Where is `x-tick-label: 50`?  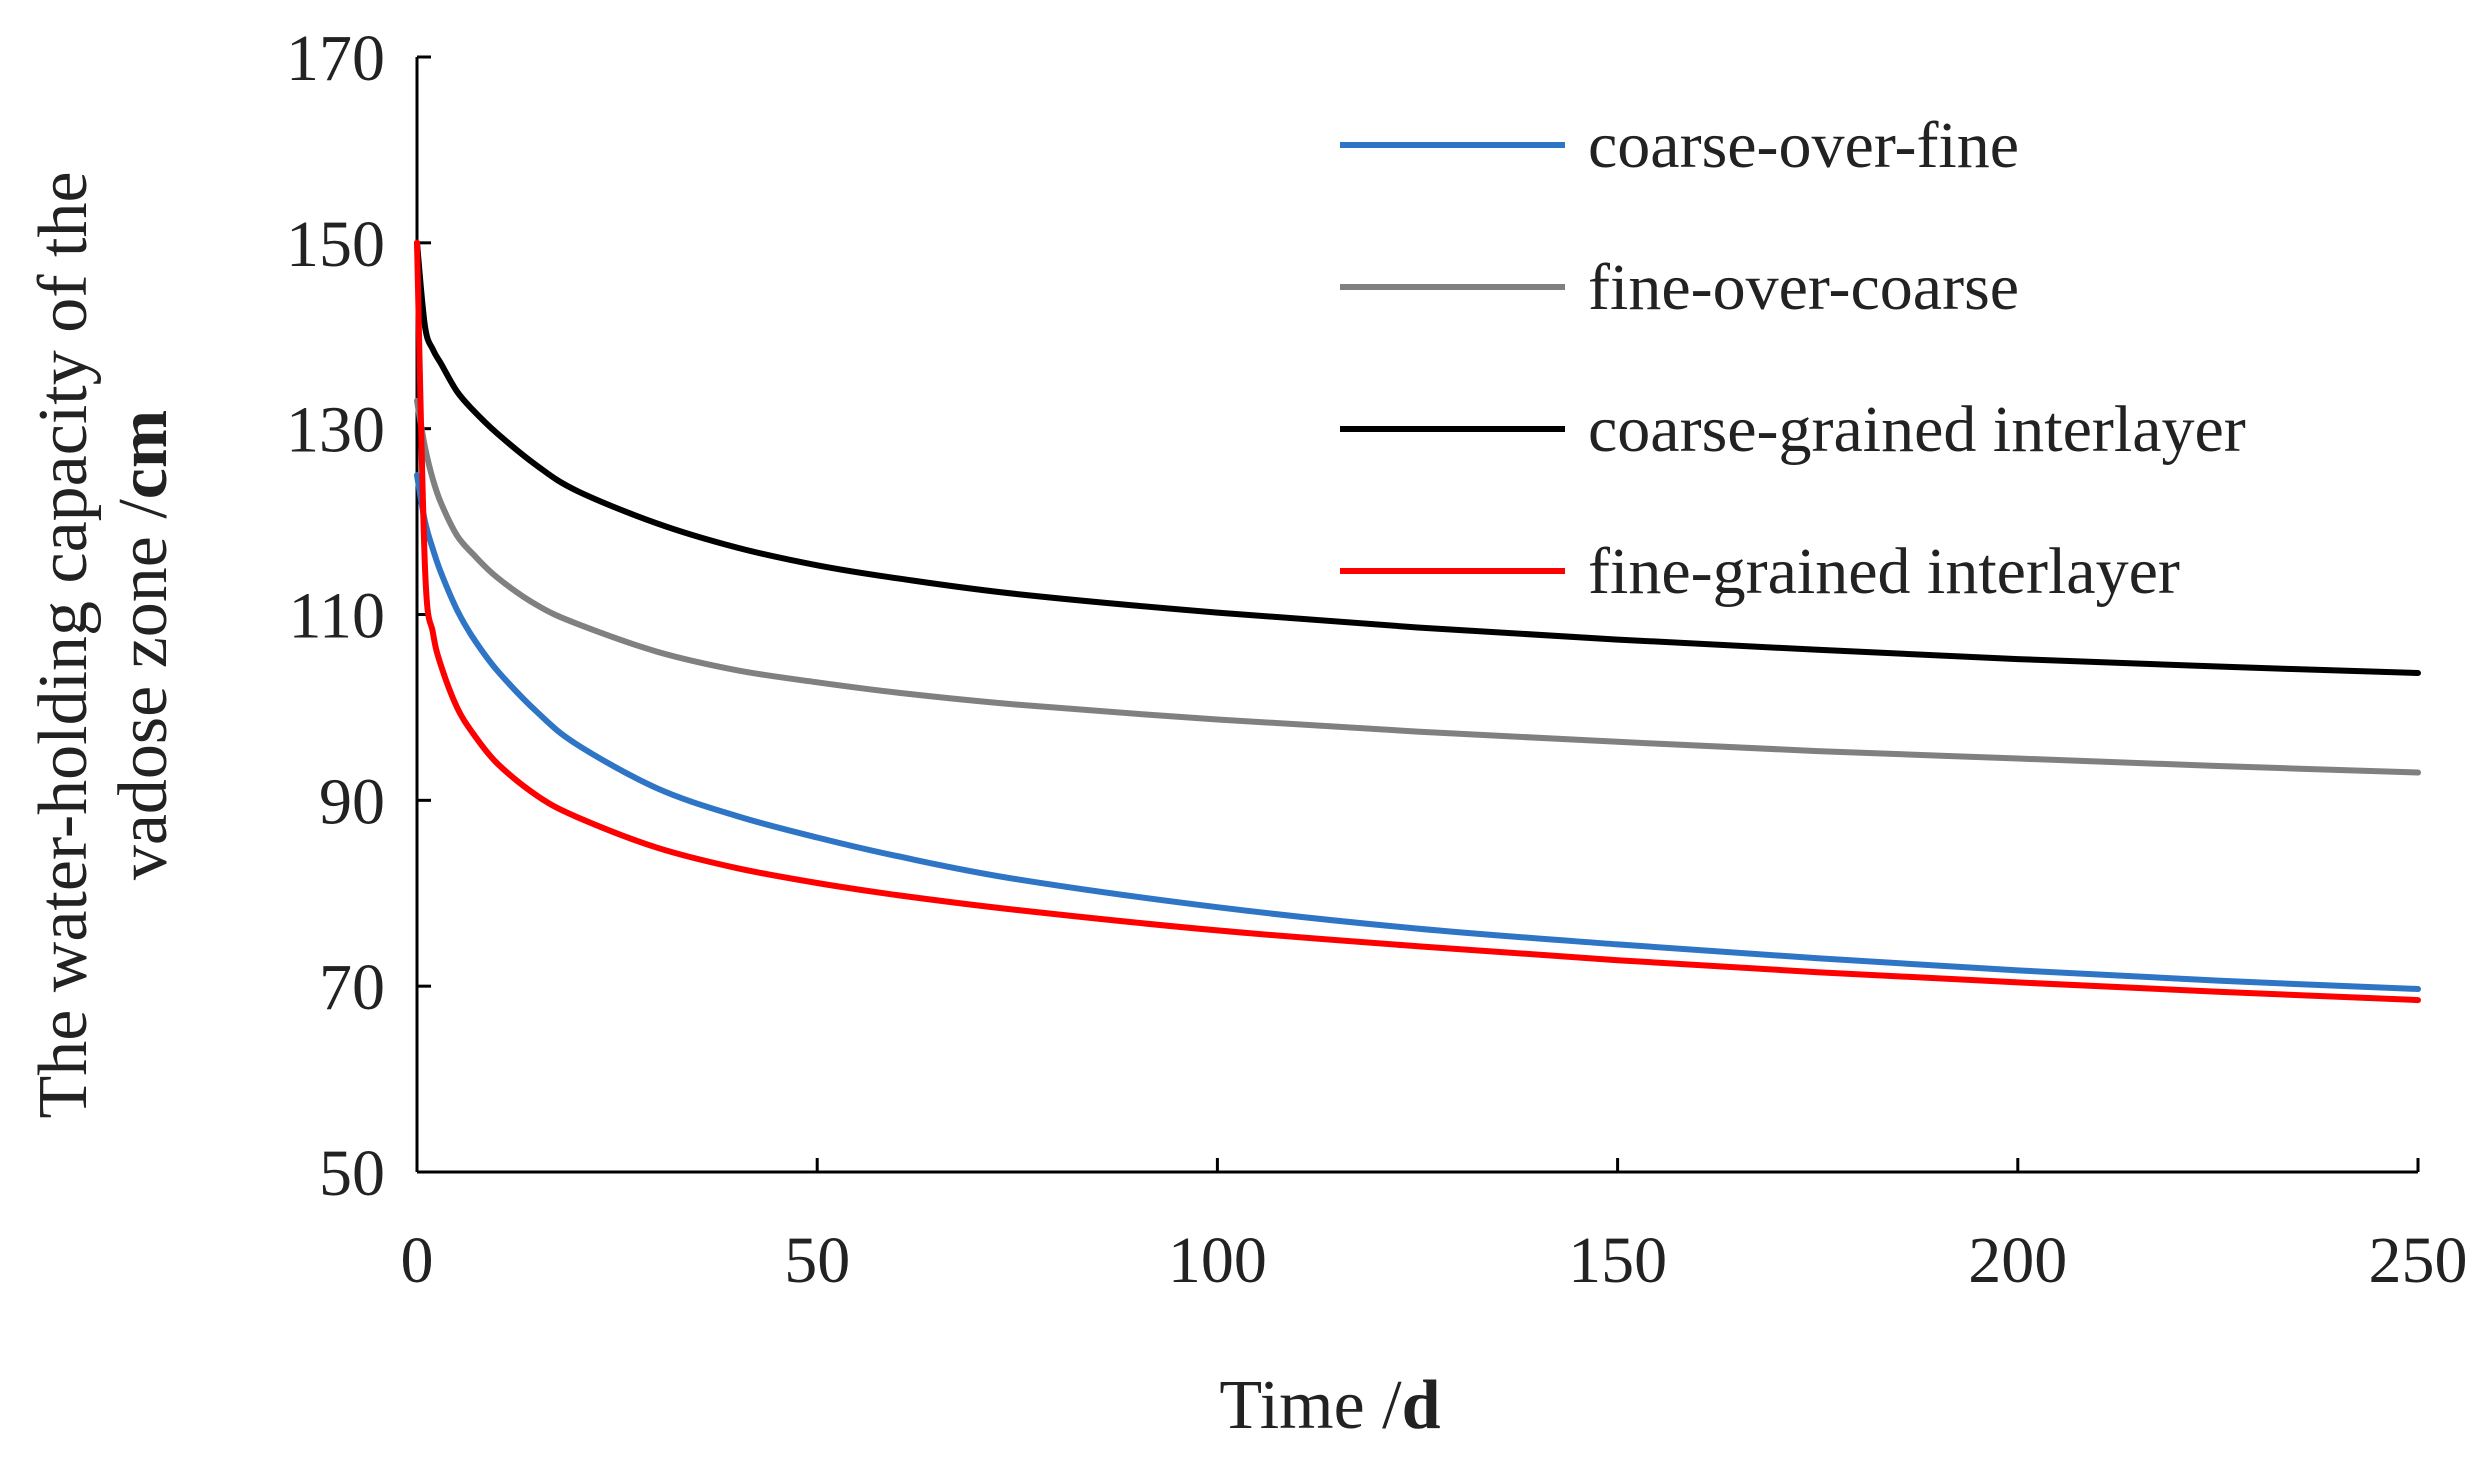
x-tick-label: 50 is located at coordinates (817, 1260).